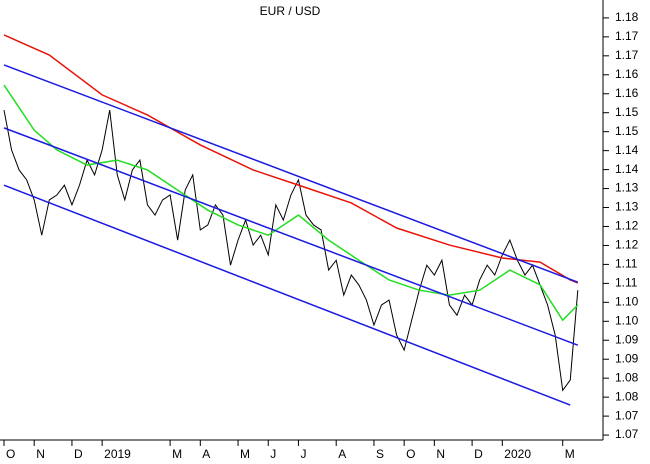 This screenshot has height=464, width=650. Describe the element at coordinates (627, 17) in the screenshot. I see `y-tick-label: 1.18` at that location.